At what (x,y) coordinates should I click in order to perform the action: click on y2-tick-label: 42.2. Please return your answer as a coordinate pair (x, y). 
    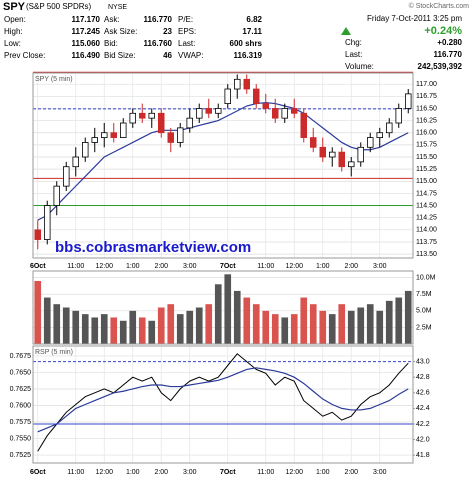
    Looking at the image, I should click on (423, 424).